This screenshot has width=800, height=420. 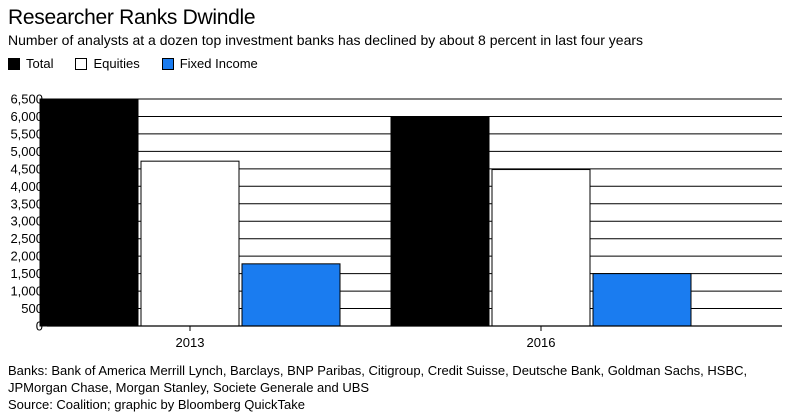 What do you see at coordinates (116, 63) in the screenshot?
I see `legend-label-equities: Equities` at bounding box center [116, 63].